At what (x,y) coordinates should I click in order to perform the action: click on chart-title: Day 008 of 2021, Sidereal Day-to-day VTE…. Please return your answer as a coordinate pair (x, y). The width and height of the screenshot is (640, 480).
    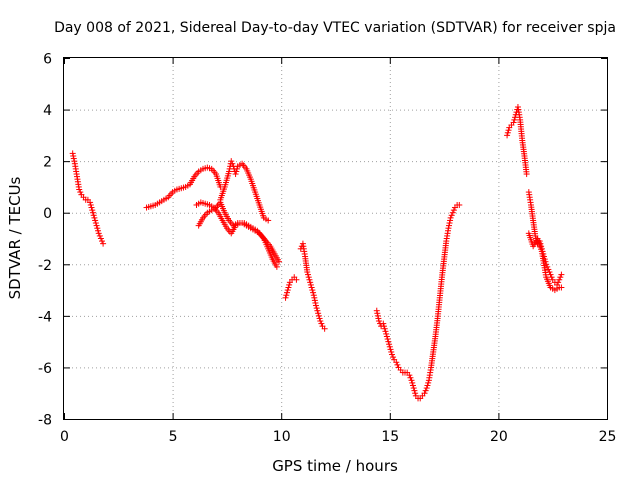
    Looking at the image, I should click on (335, 28).